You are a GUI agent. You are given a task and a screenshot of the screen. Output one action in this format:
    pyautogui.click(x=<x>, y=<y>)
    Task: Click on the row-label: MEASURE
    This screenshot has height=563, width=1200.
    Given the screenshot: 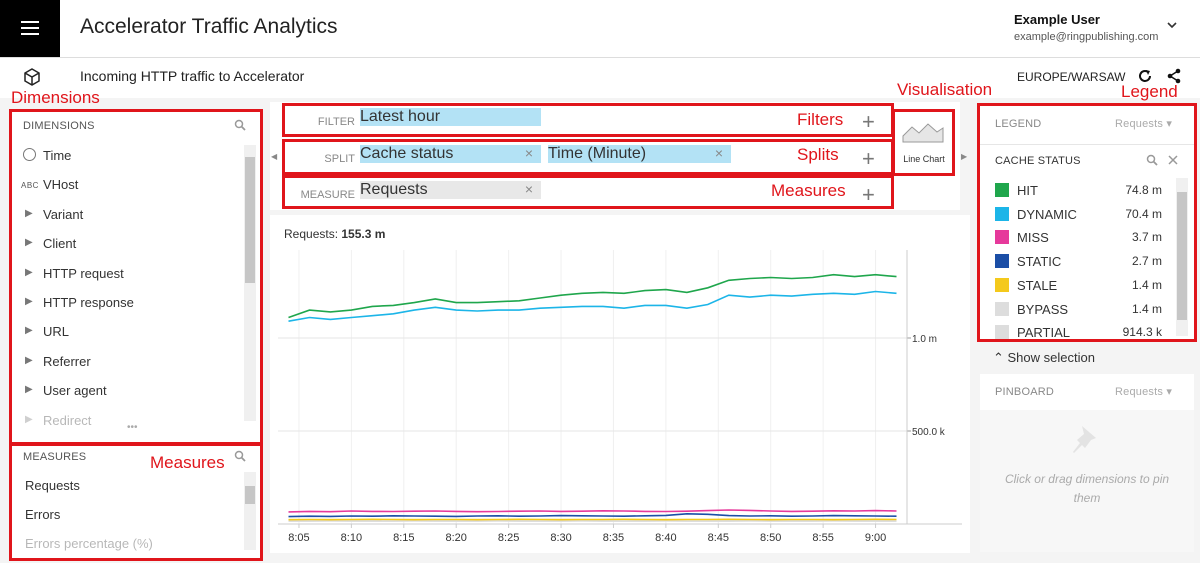 What is the action you would take?
    pyautogui.click(x=327, y=195)
    